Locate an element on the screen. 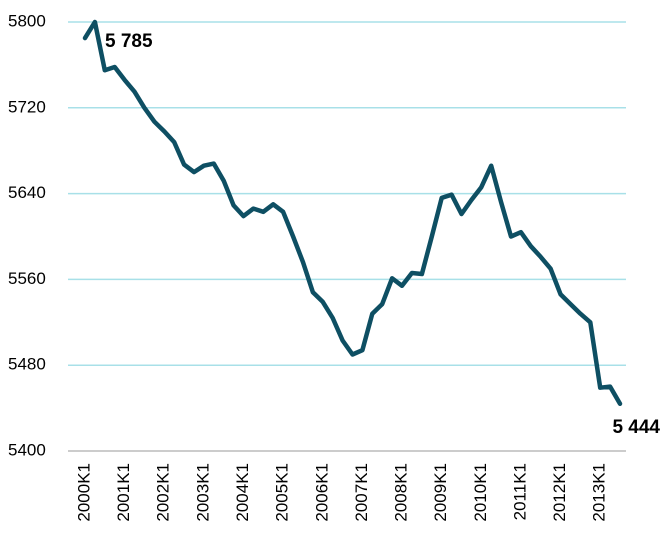 The width and height of the screenshot is (662, 533). x-tick-label: 2008K1 is located at coordinates (401, 492).